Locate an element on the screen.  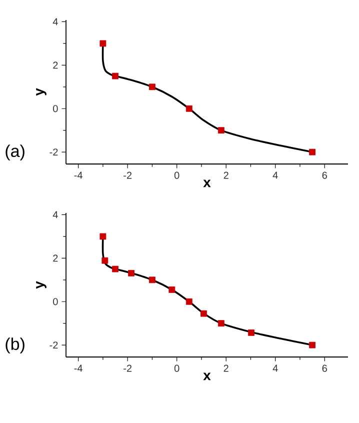
text: (a) is located at coordinates (15, 152).